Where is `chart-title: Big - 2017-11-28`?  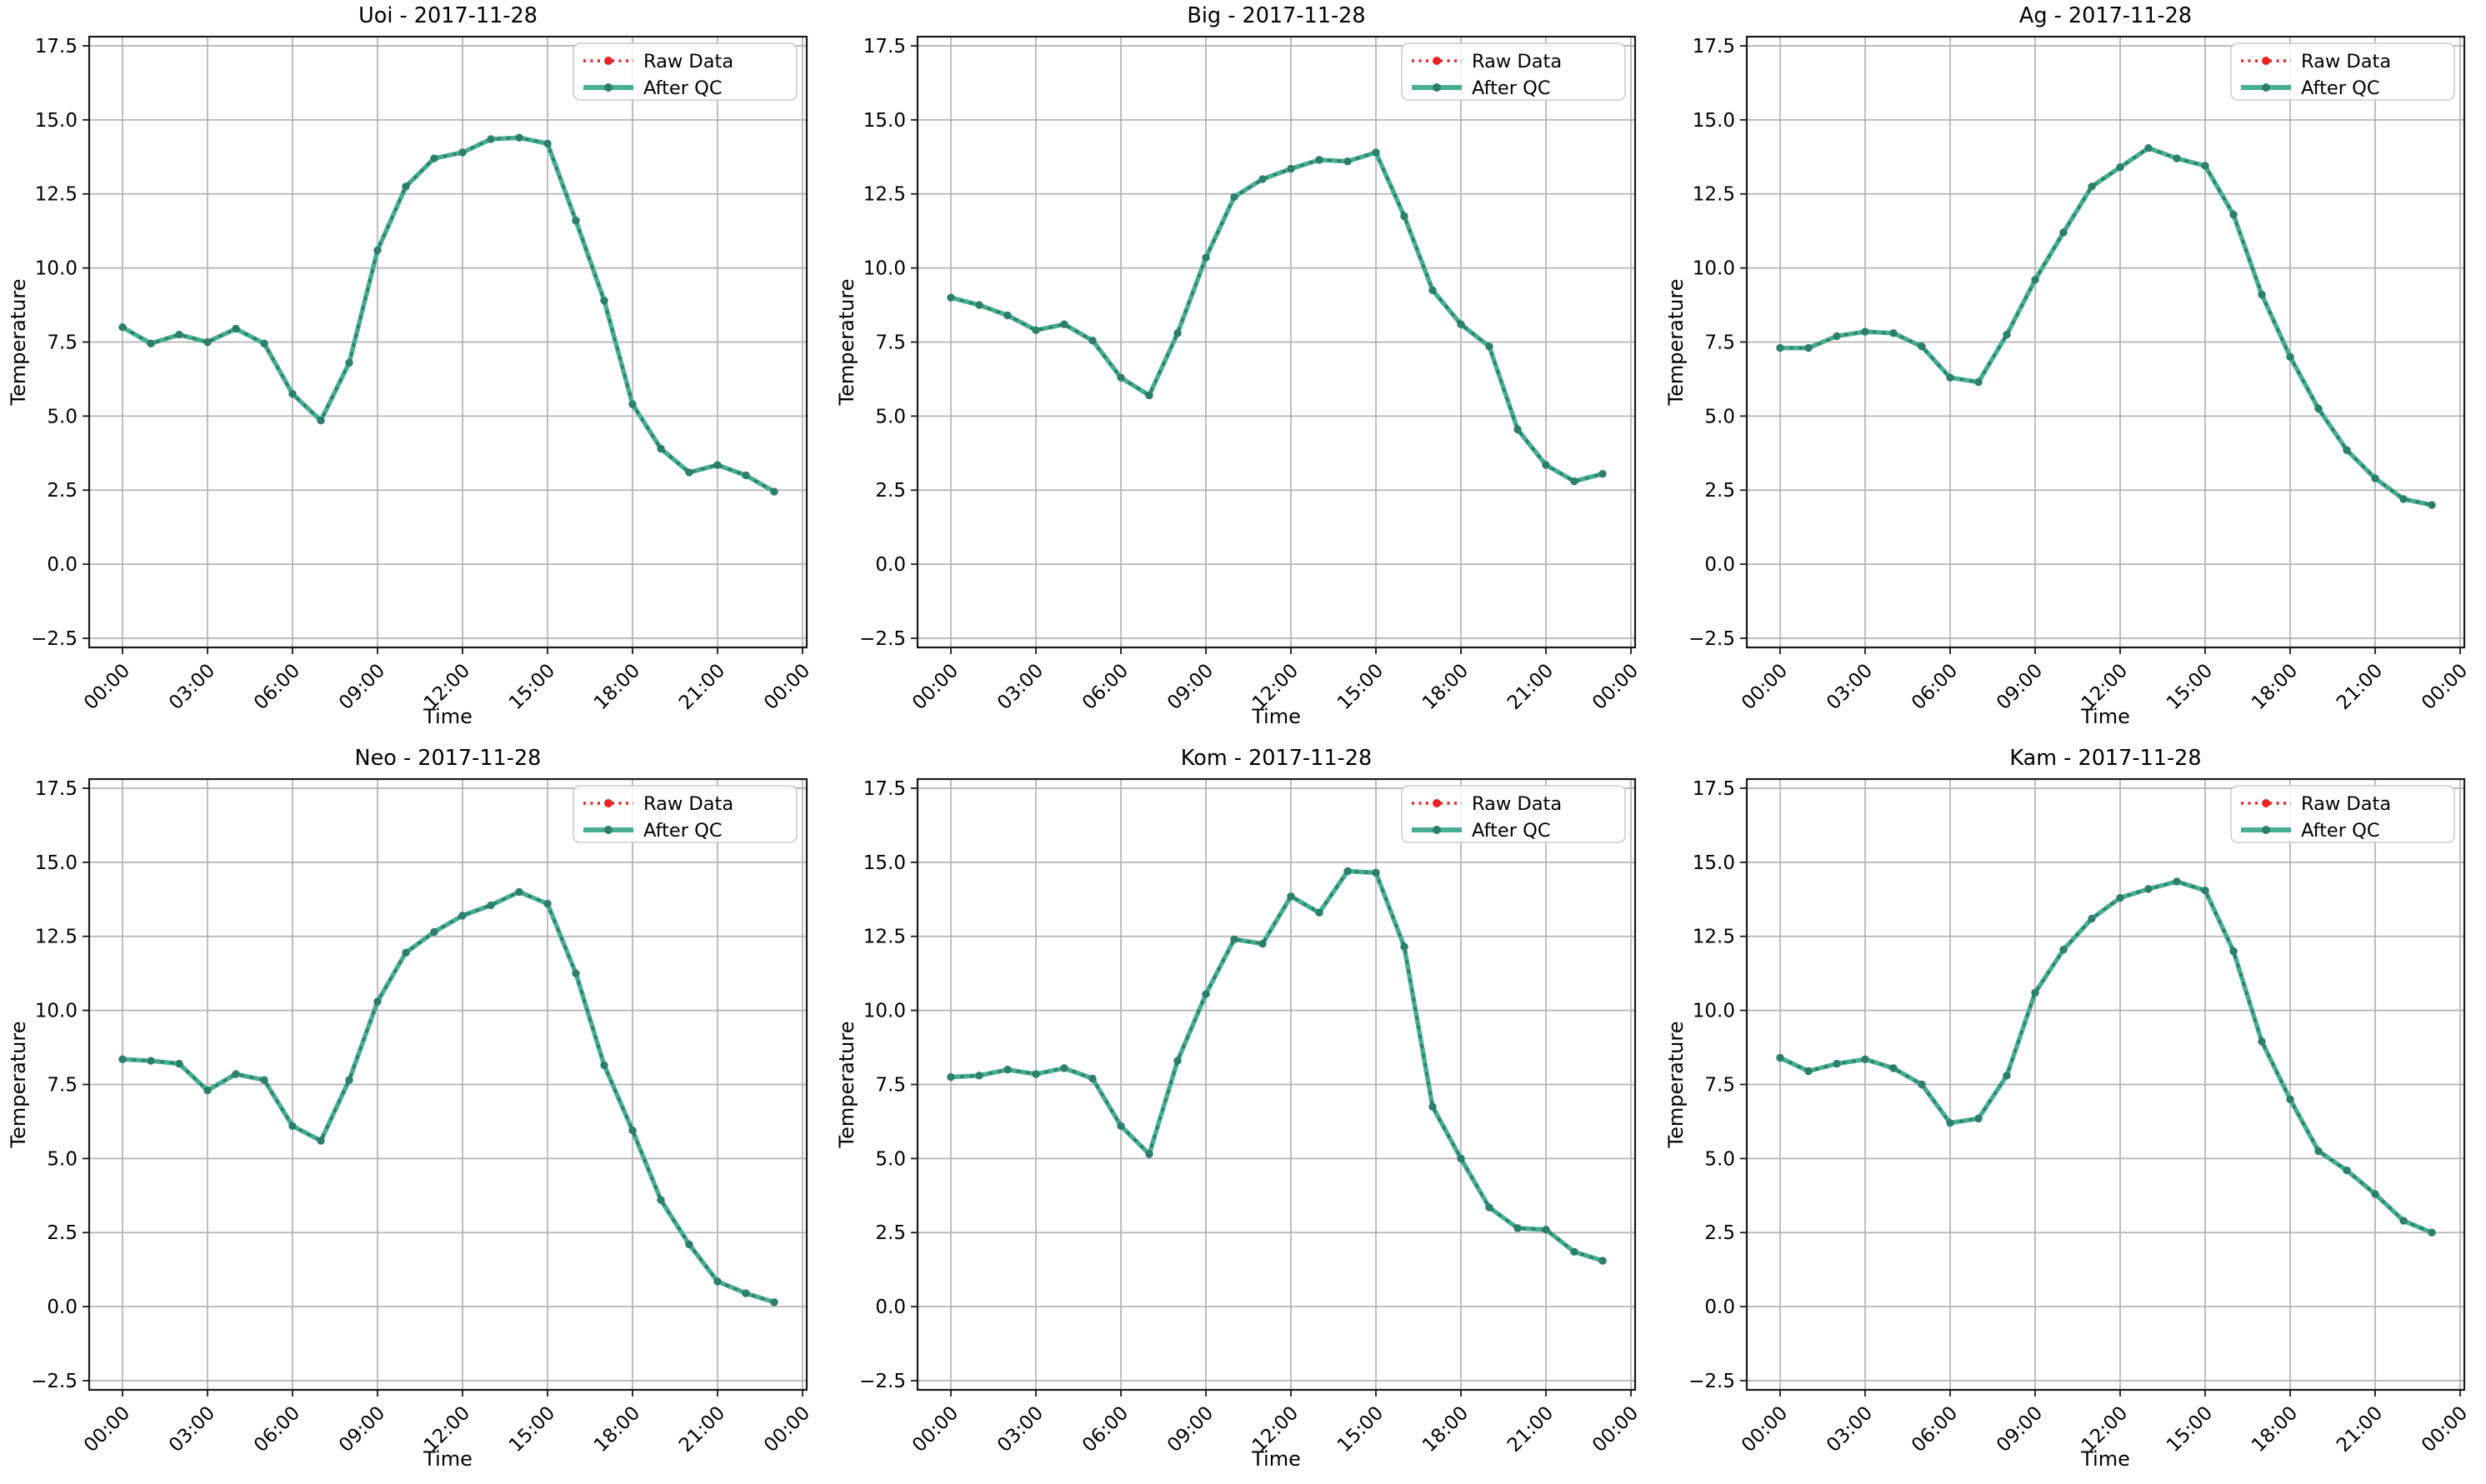
chart-title: Big - 2017-11-28 is located at coordinates (1277, 15).